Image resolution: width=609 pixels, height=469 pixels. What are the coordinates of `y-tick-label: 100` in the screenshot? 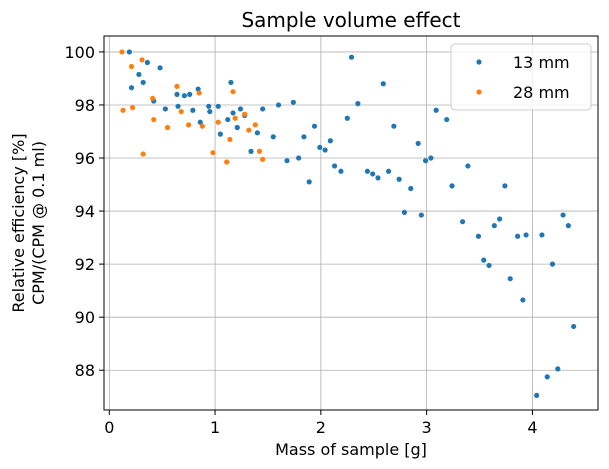 It's located at (79, 52).